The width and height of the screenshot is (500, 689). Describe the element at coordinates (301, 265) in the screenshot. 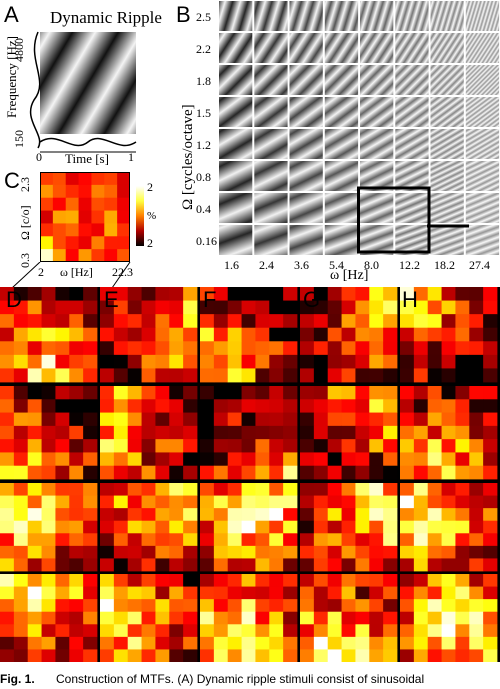

I see `panel-b-xtick: 3.6` at that location.